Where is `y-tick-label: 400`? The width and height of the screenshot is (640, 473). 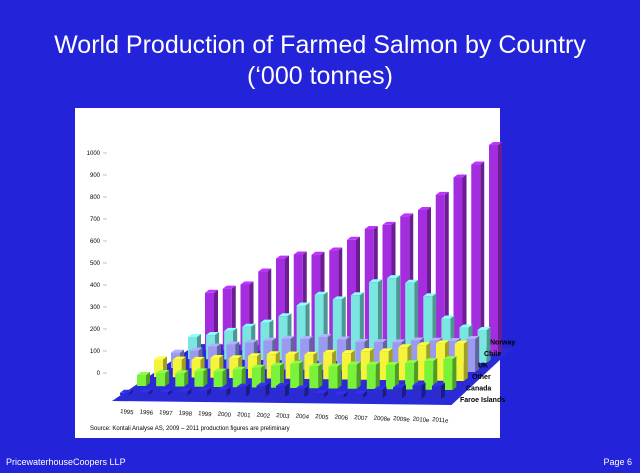 y-tick-label: 400 is located at coordinates (95, 286).